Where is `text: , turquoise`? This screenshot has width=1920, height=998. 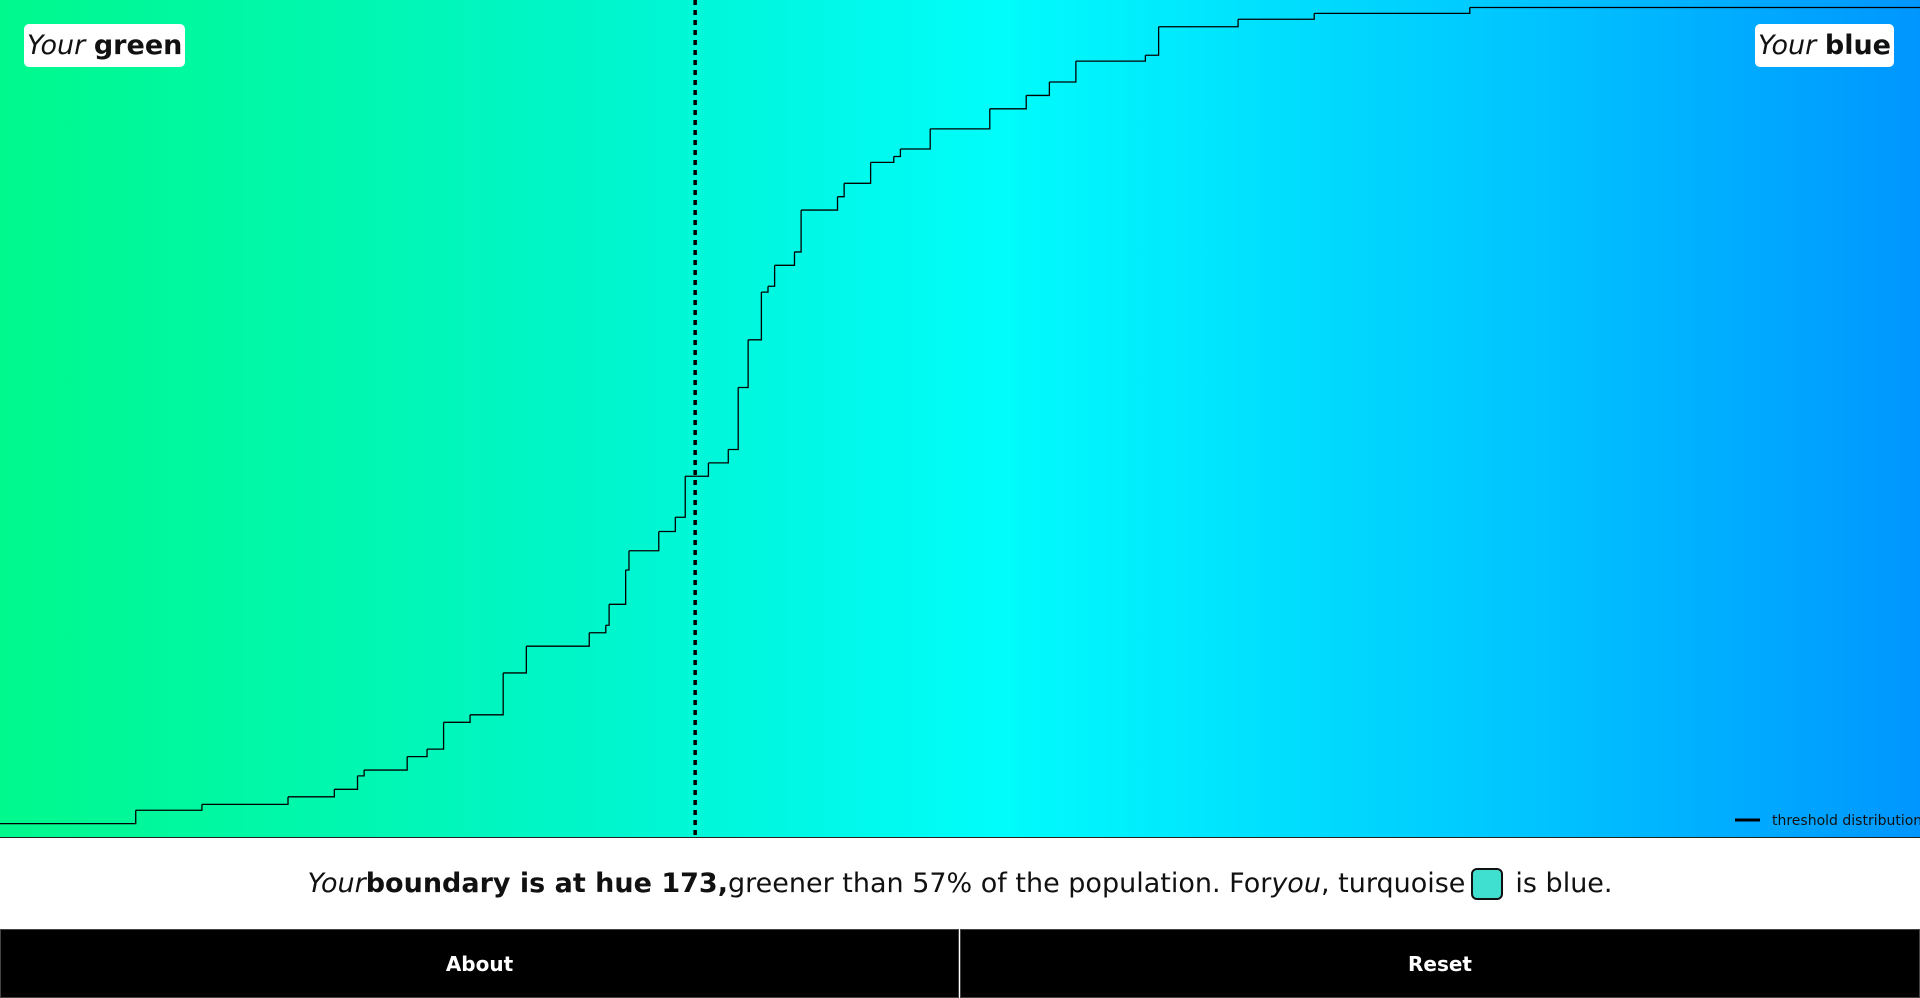
text: , turquoise is located at coordinates (1393, 883).